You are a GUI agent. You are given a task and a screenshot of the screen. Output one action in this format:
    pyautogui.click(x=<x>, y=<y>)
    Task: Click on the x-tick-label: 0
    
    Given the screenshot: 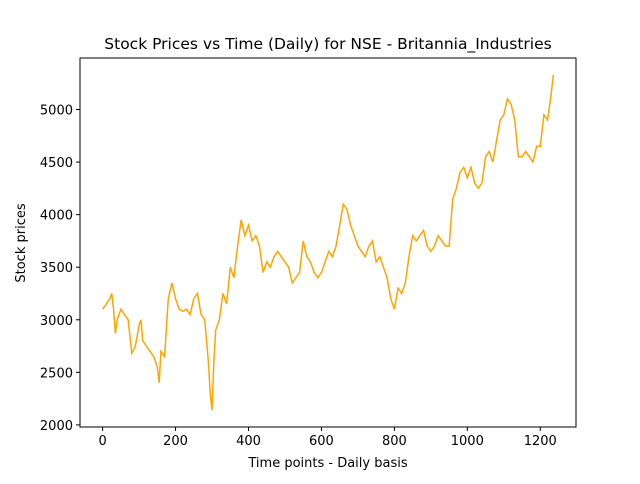 What is the action you would take?
    pyautogui.click(x=102, y=441)
    